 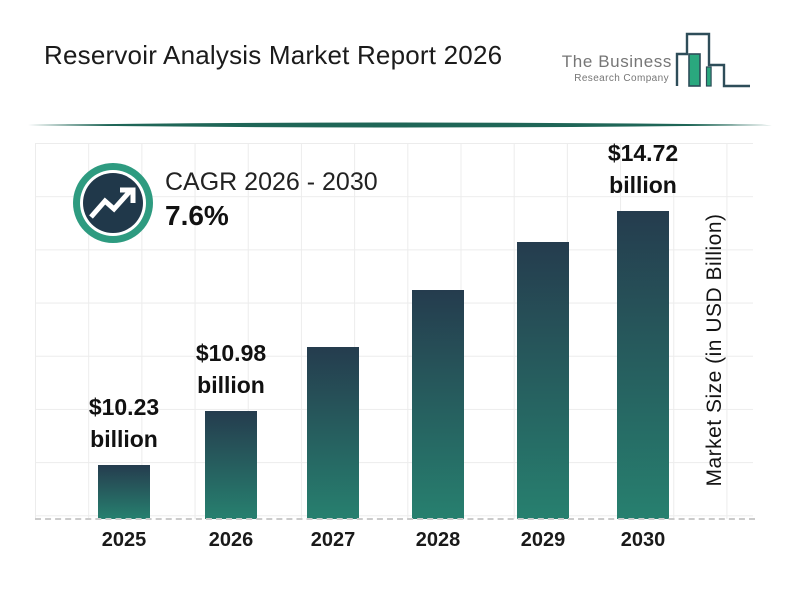 What do you see at coordinates (333, 540) in the screenshot?
I see `category-label-2027: 2027` at bounding box center [333, 540].